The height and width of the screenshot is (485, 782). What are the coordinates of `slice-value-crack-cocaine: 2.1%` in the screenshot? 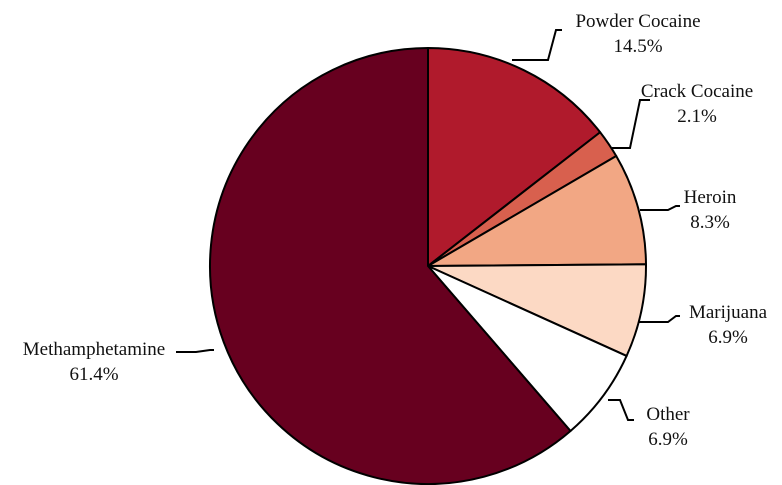 It's located at (697, 116).